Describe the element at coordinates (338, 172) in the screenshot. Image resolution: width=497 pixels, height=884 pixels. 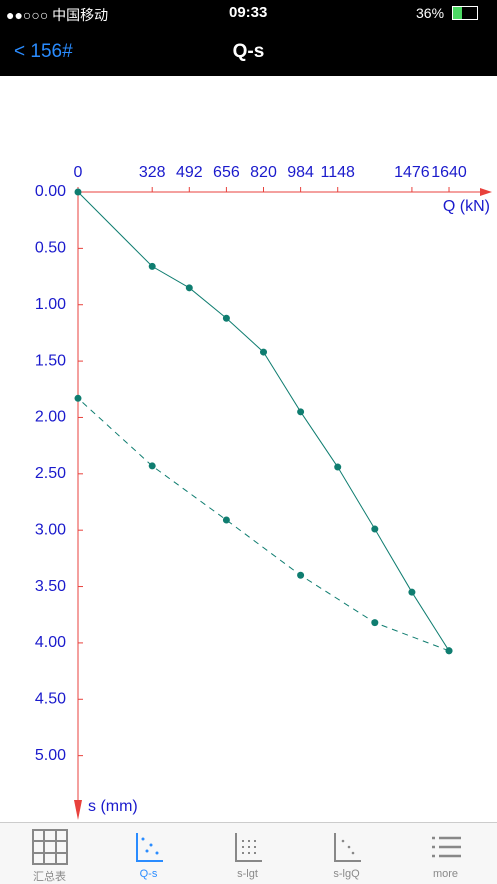
I see `x-tick-label: 1148` at that location.